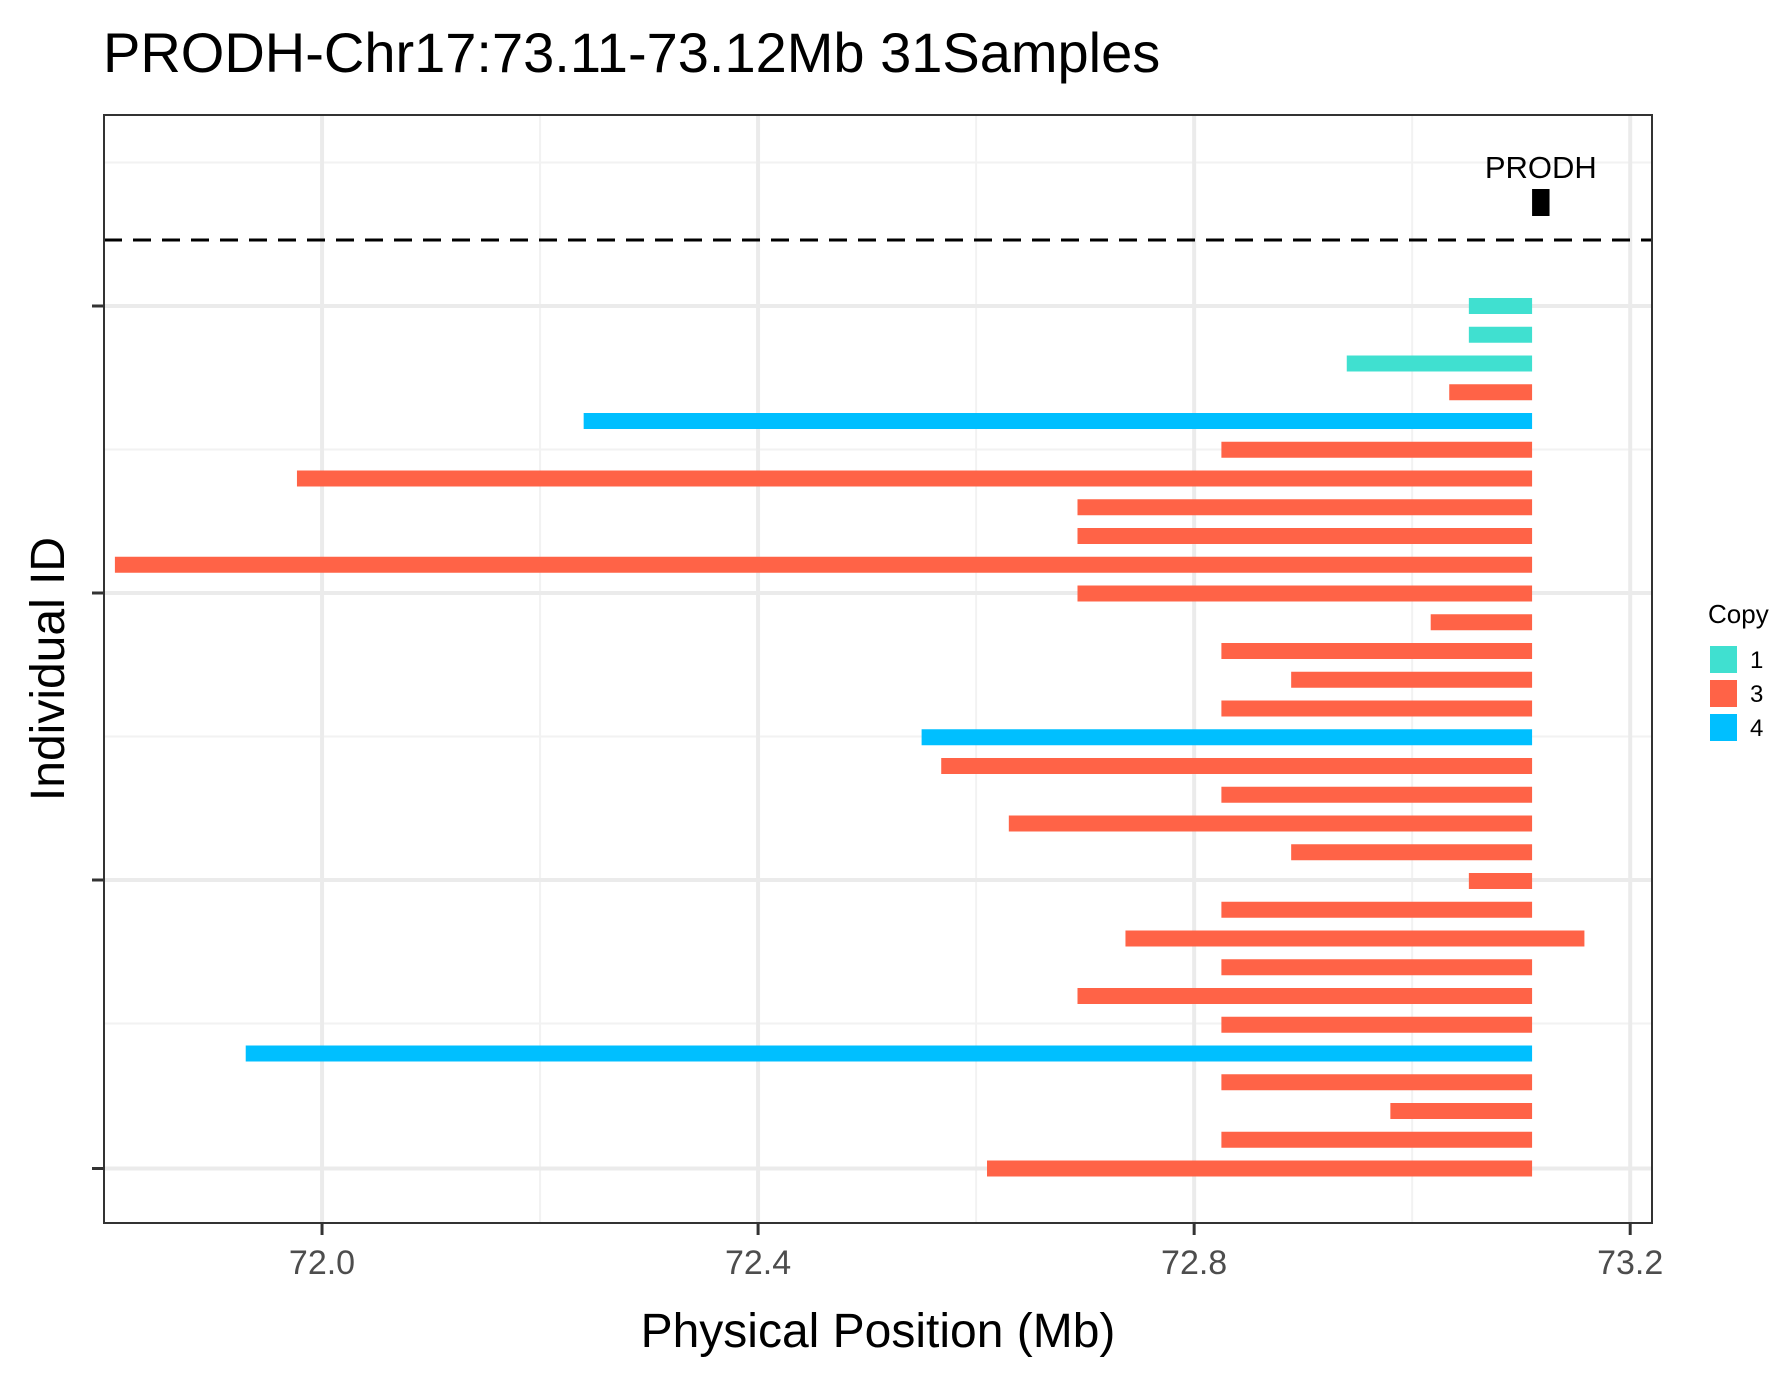 Image resolution: width=1791 pixels, height=1377 pixels. Describe the element at coordinates (1756, 728) in the screenshot. I see `legend-label: 4` at that location.